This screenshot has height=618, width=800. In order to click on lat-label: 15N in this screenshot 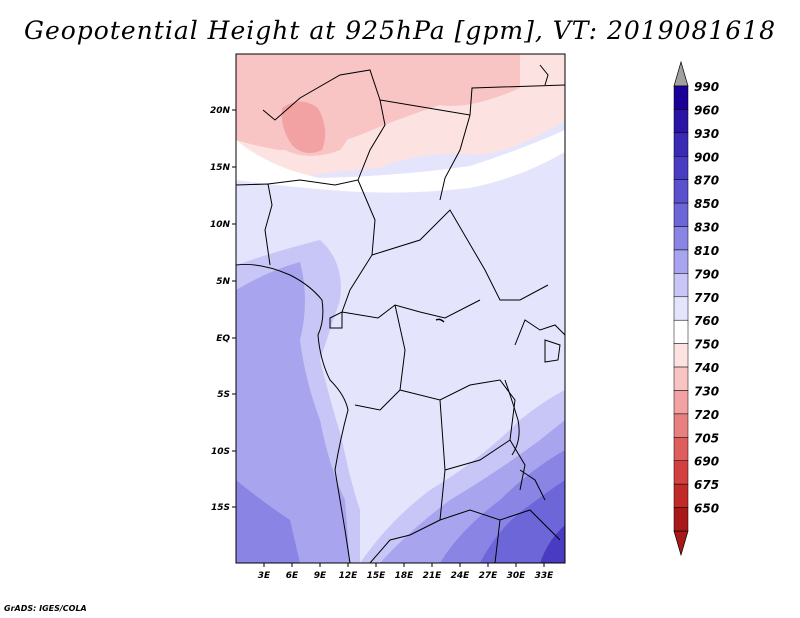, I will do `click(220, 168)`.